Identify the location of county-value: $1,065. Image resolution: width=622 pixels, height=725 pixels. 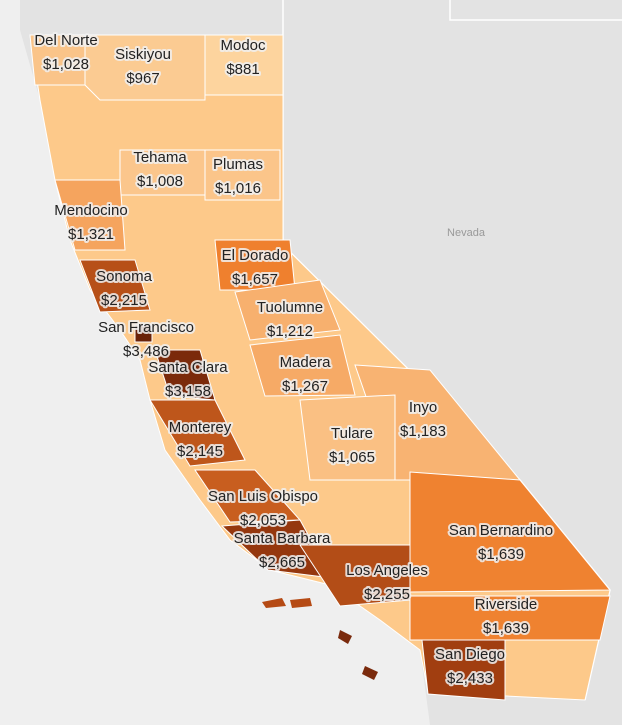
(352, 457).